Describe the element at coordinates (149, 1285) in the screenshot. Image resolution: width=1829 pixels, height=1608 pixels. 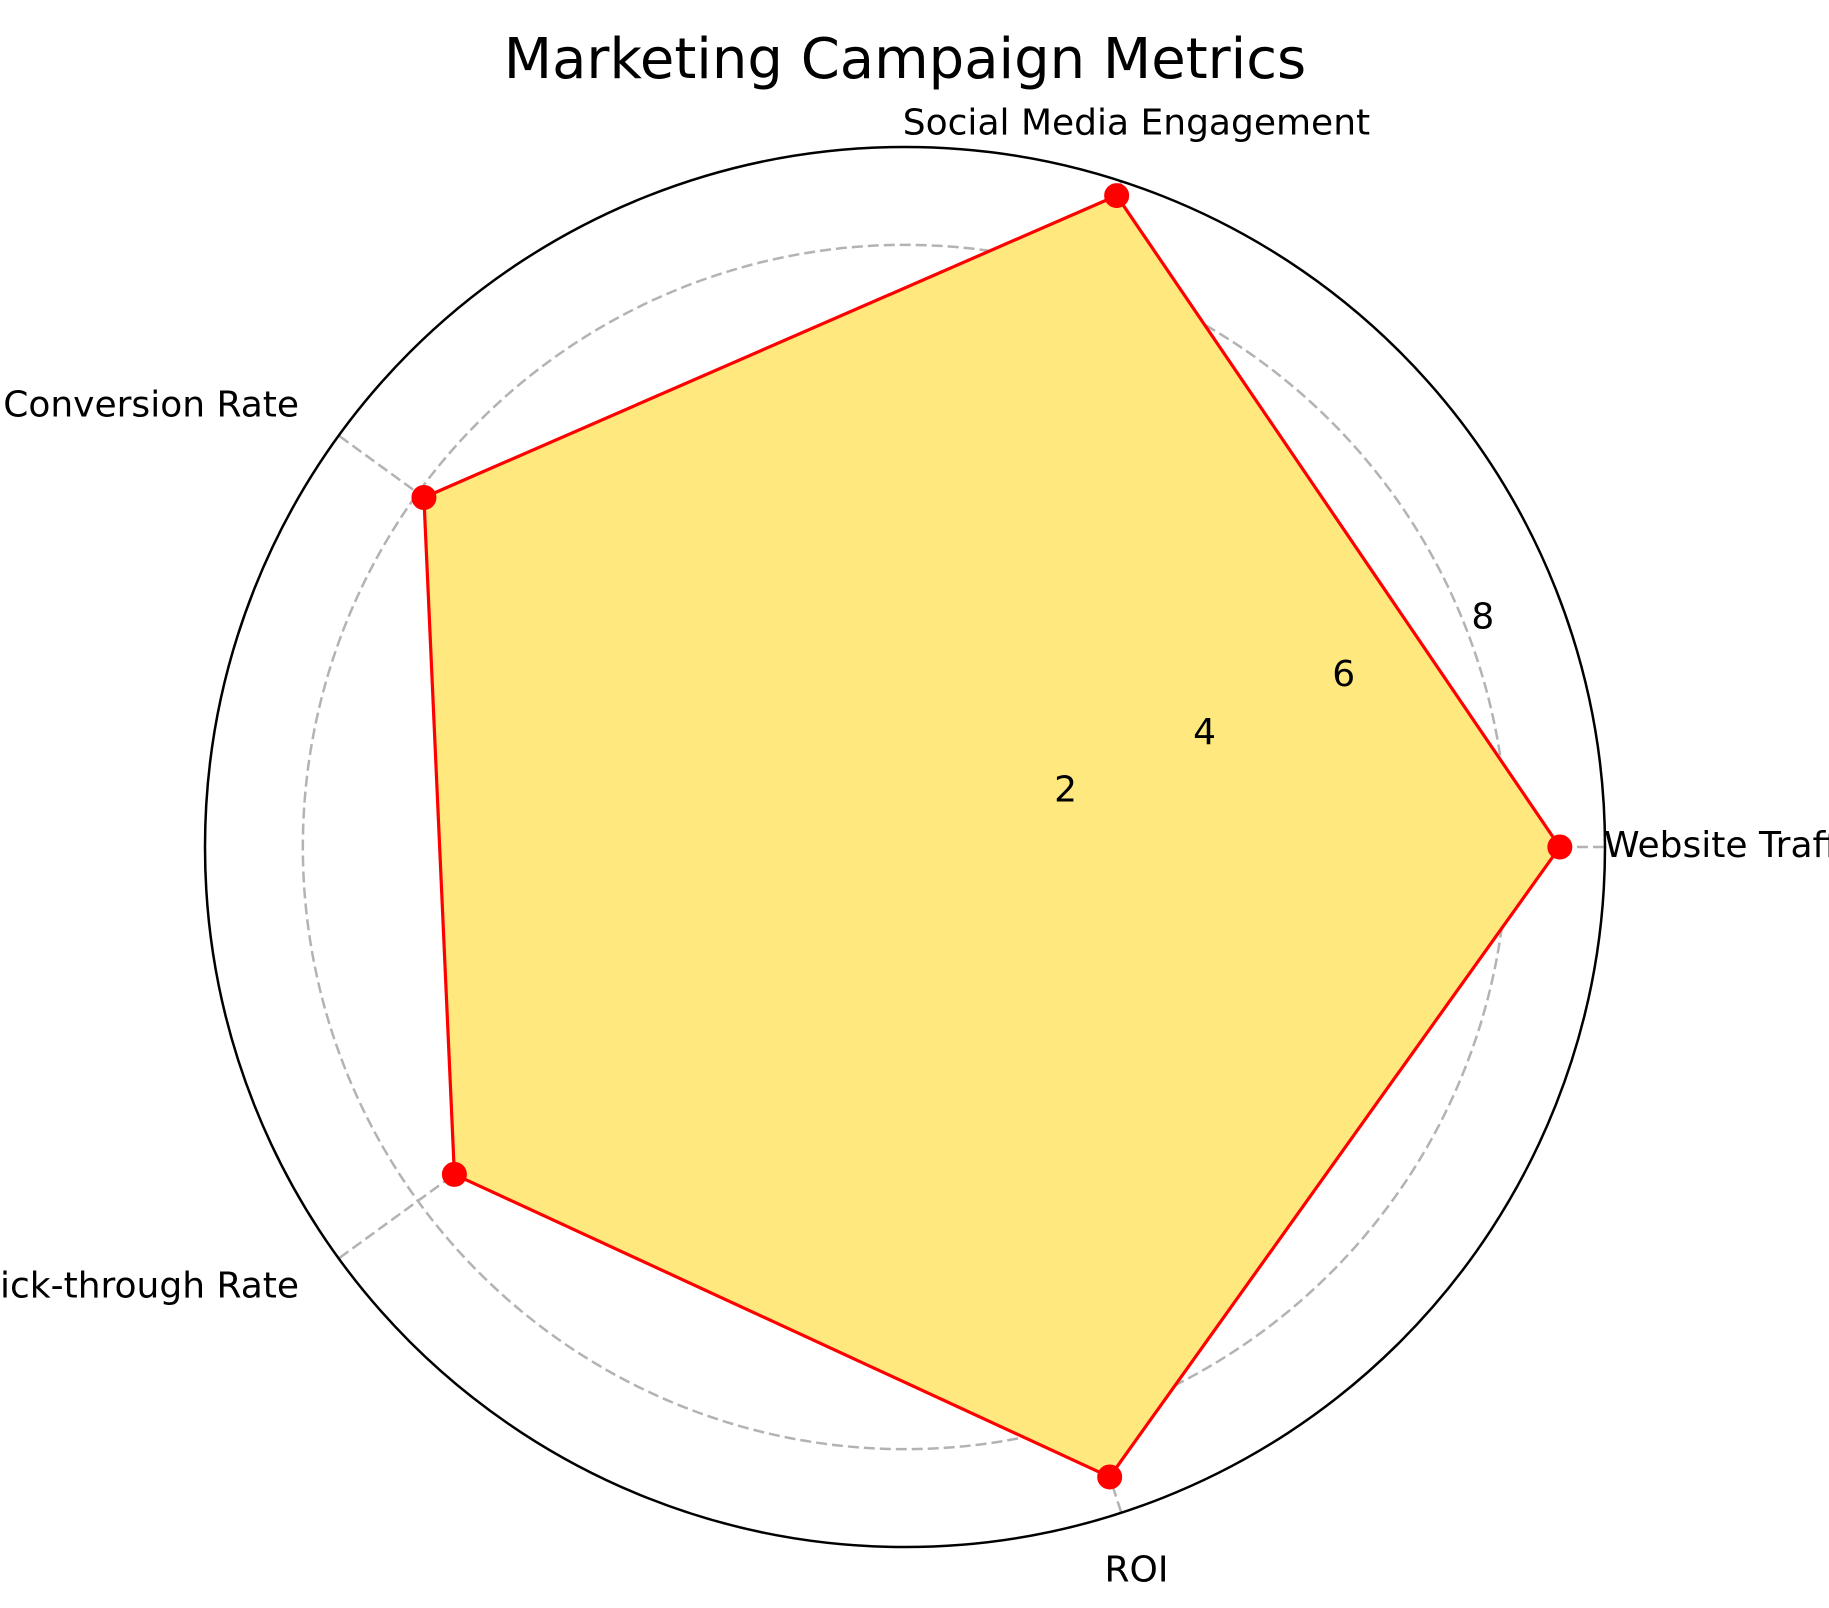
I see `category-label: Email Click-through Rate` at that location.